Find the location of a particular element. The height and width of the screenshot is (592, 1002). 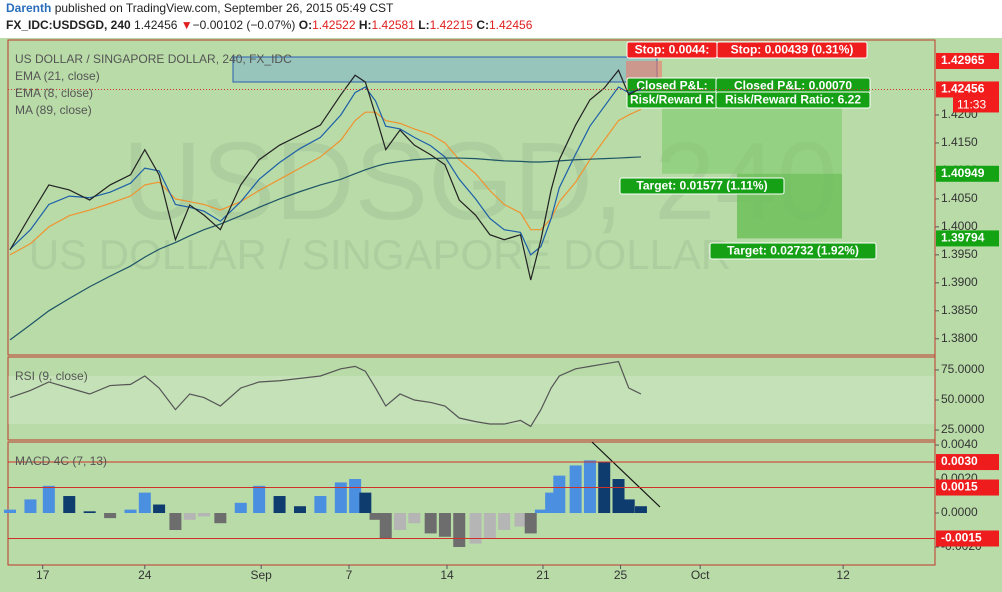

last-price: 1.42456 is located at coordinates (156, 25).